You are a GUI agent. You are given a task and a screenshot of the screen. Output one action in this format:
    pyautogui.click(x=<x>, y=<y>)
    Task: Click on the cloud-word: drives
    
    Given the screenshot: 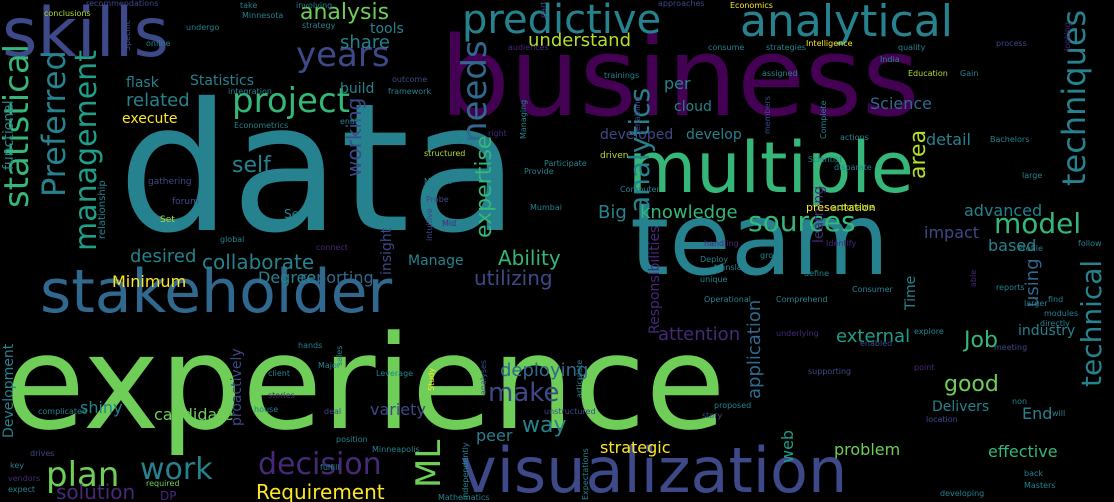 What is the action you would take?
    pyautogui.click(x=42, y=453)
    